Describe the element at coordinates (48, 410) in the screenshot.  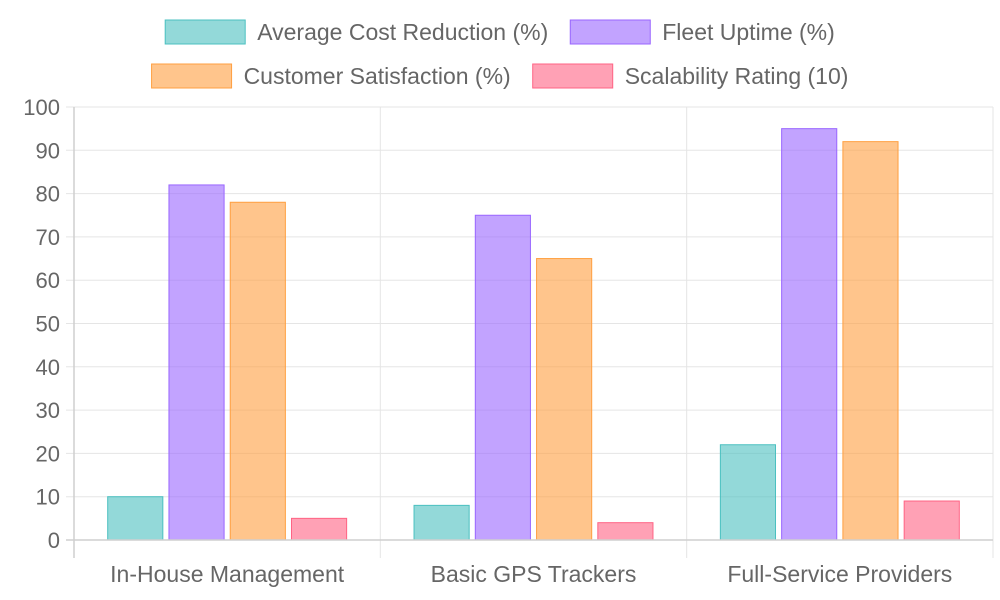
I see `y-tick-label: 30` at that location.